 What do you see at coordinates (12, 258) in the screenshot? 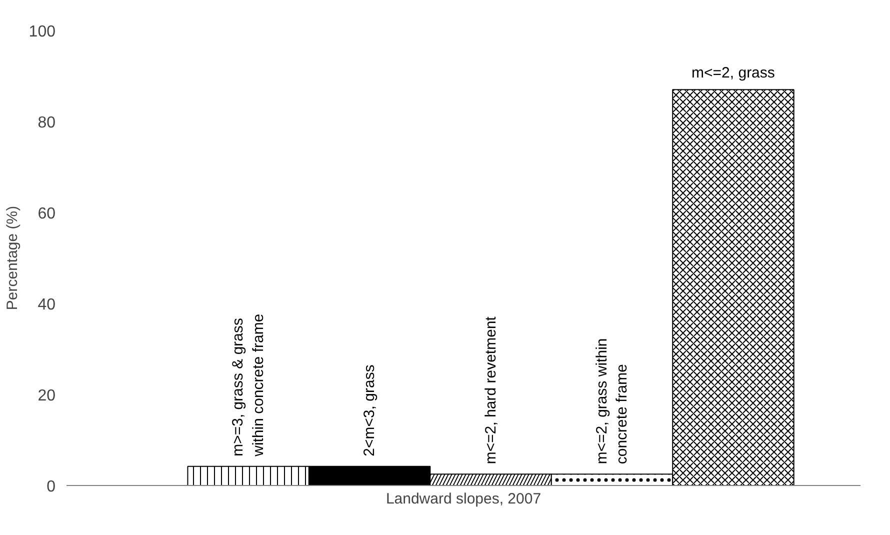
I see `y-axis-title: Percentage (%)` at bounding box center [12, 258].